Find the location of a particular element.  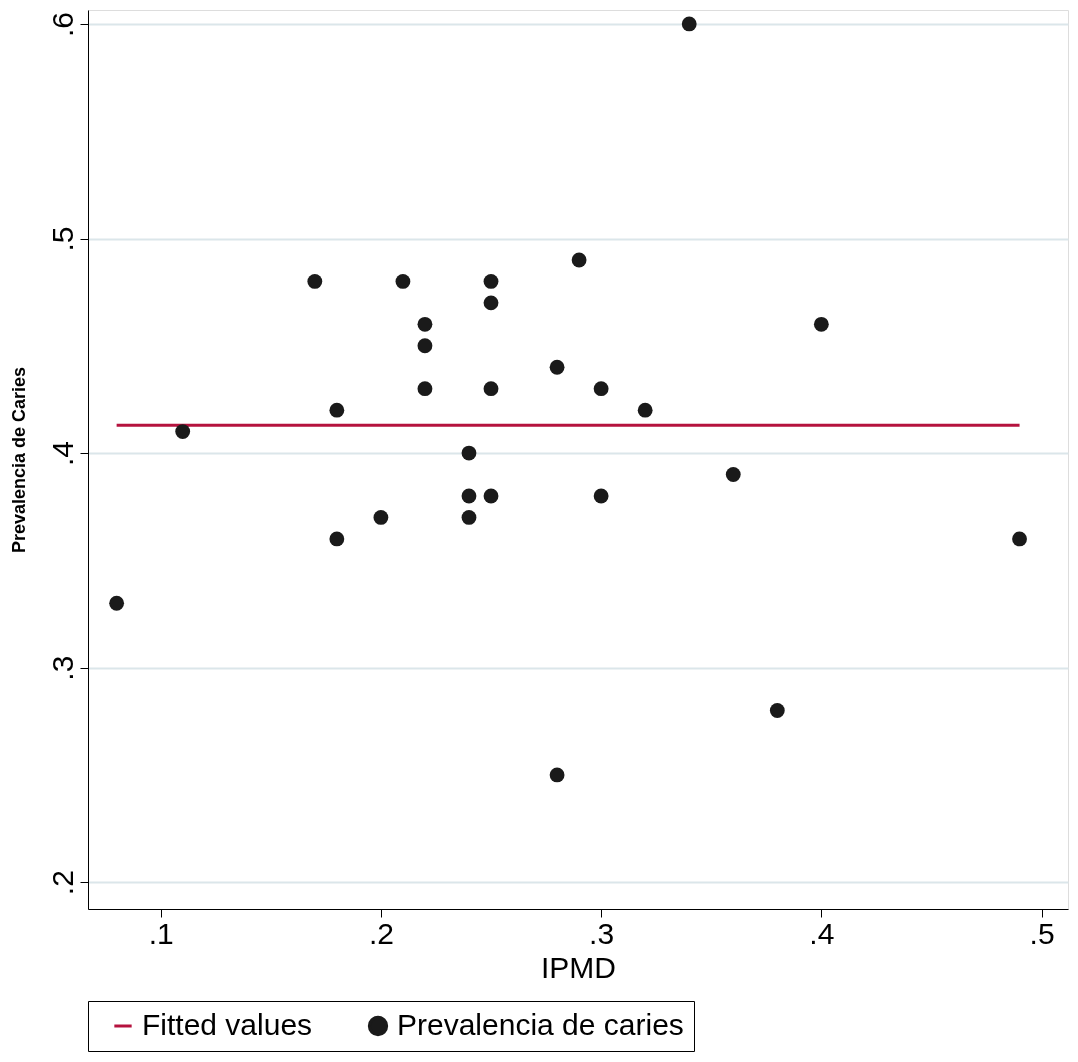

x-tick-label: .1 is located at coordinates (161, 933).